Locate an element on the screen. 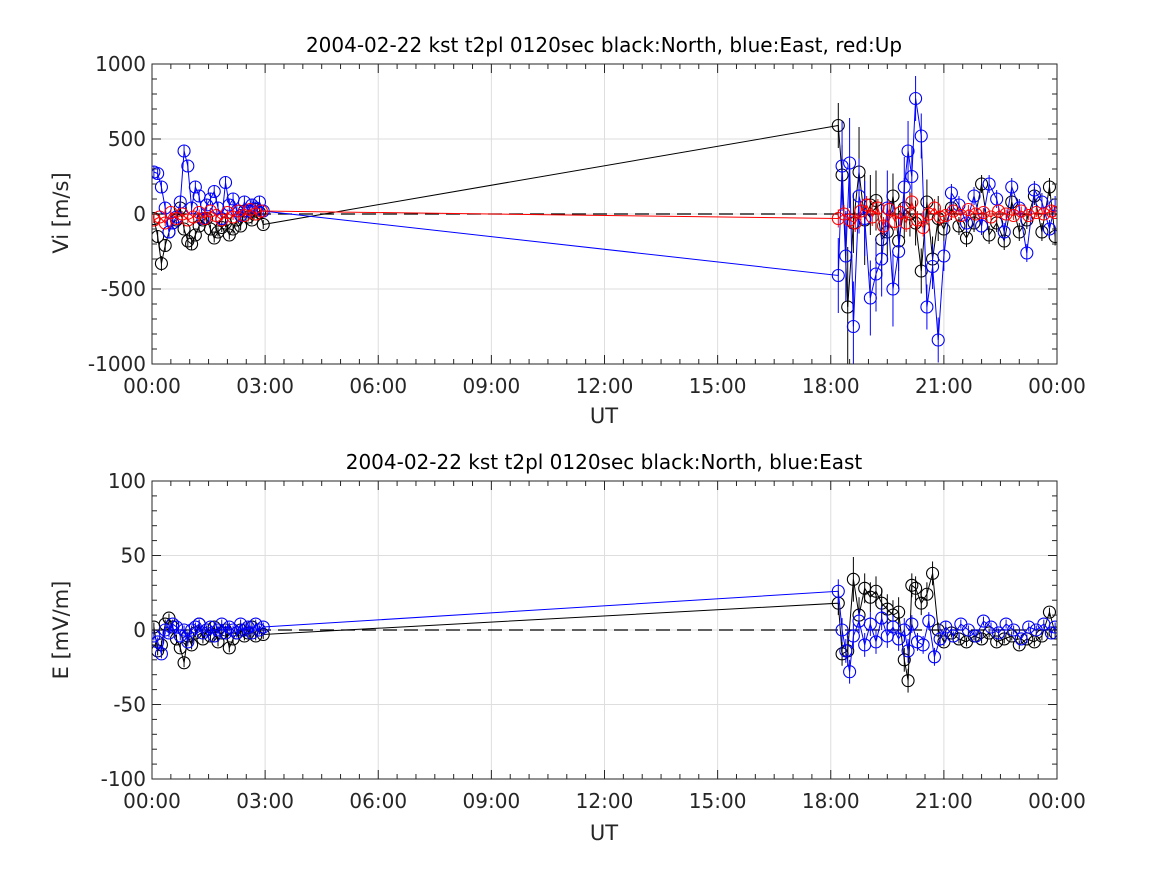  series-line-up is located at coordinates (604, 214).